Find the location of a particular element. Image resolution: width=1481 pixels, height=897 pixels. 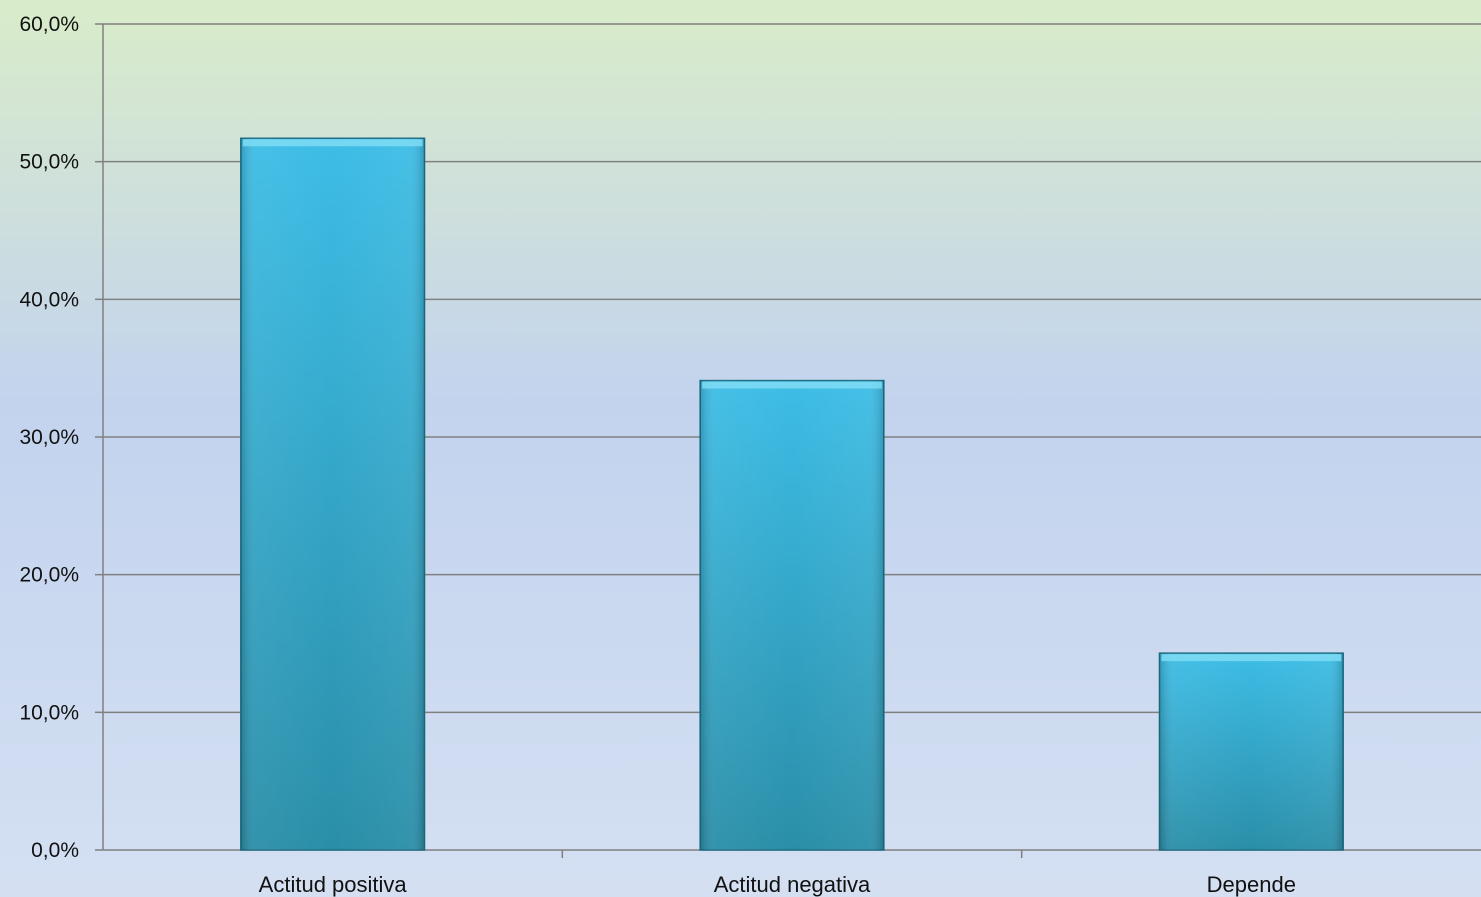

y-tick-label: 30,0% is located at coordinates (49, 437).